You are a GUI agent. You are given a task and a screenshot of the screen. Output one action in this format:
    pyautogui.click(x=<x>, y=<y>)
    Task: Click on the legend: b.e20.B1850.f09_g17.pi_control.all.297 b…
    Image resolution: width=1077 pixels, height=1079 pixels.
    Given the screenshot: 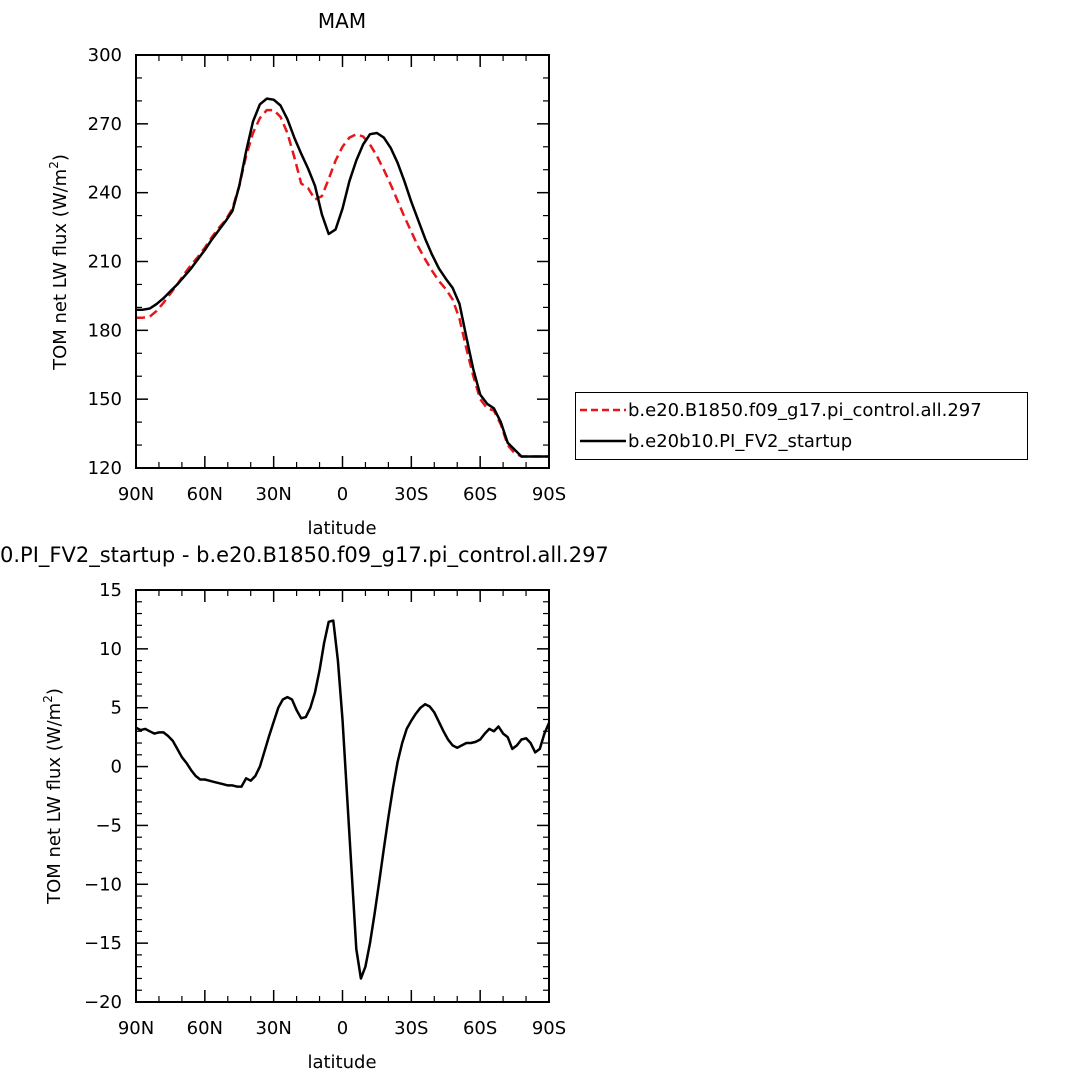 What is the action you would take?
    pyautogui.click(x=801, y=426)
    